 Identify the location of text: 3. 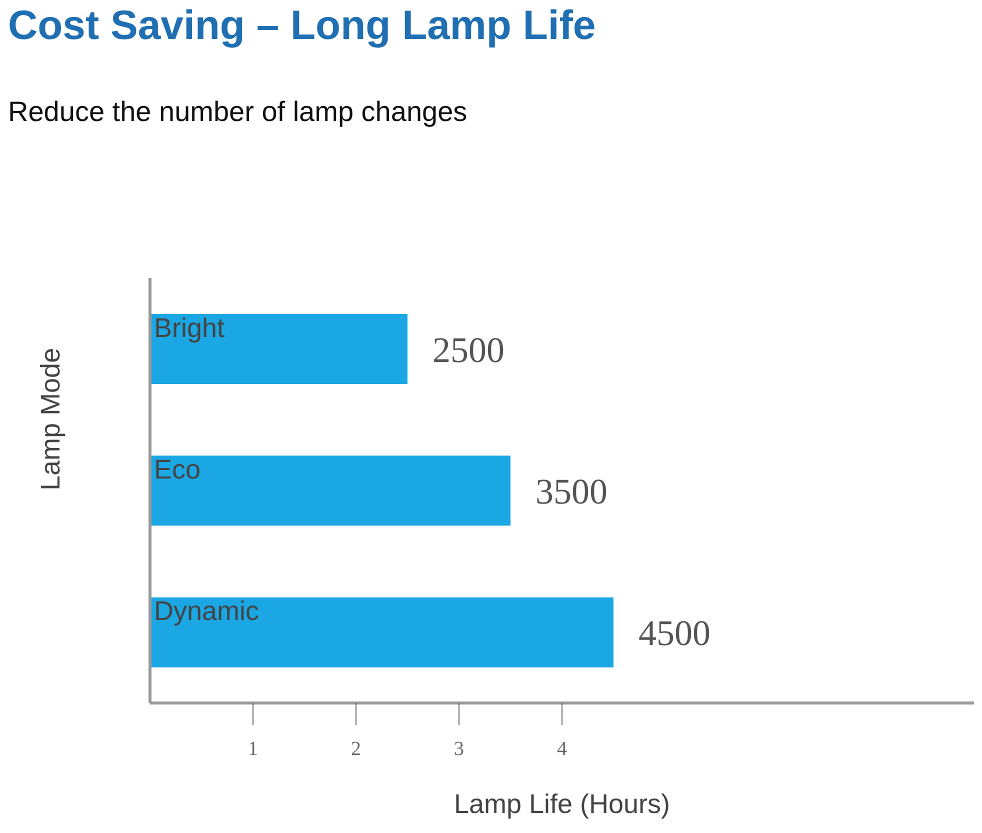
(459, 749).